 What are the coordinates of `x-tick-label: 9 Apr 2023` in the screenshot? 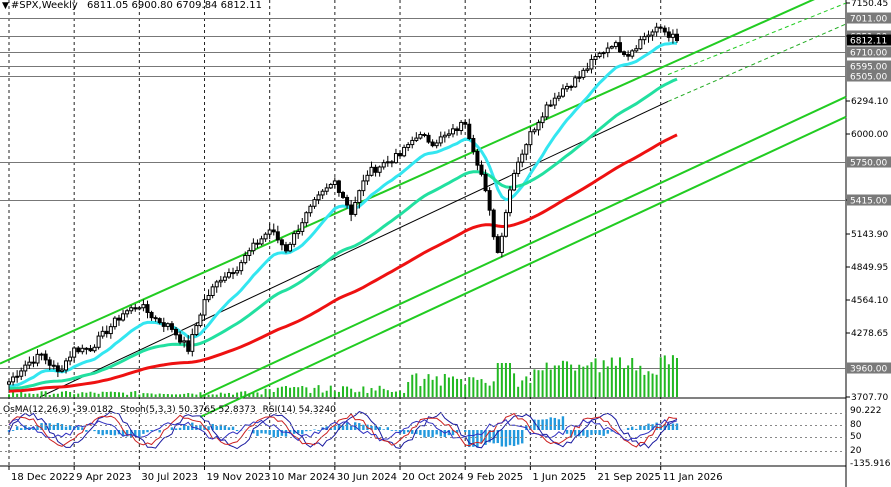 It's located at (103, 477).